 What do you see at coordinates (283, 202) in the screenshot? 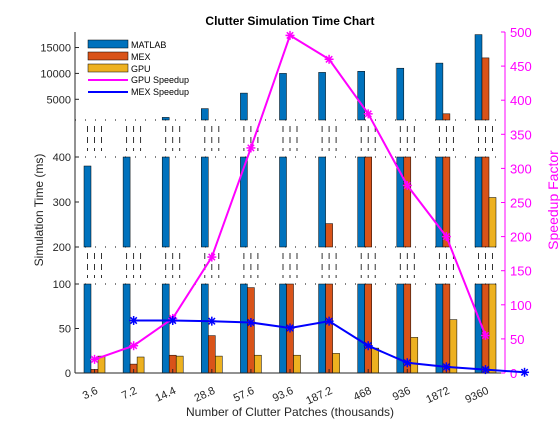
I see `bar-matlab-93.6-seg1` at bounding box center [283, 202].